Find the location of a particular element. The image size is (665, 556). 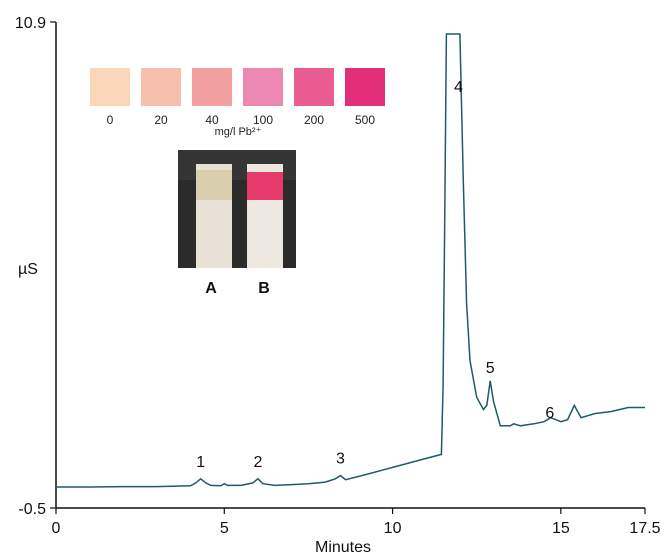

color-scale-caption: mg/l Pb²⁺ is located at coordinates (238, 132).